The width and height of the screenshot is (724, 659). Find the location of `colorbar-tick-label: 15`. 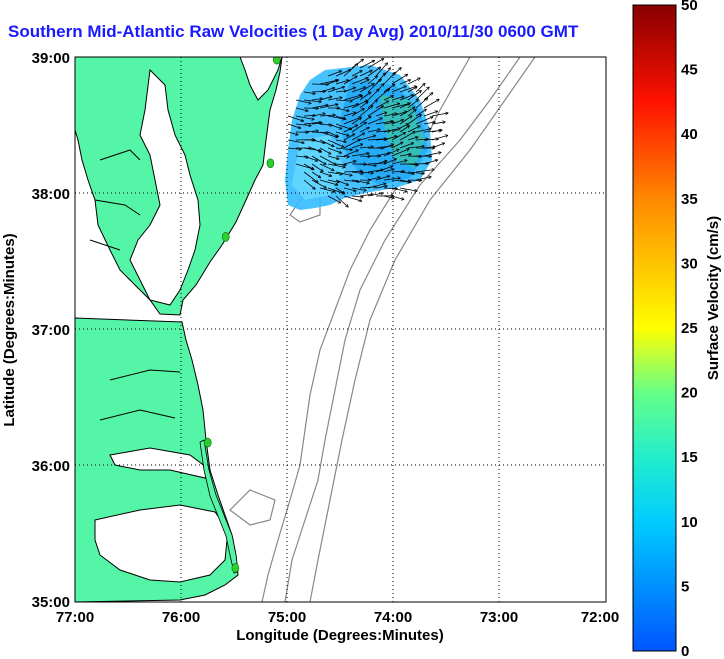

colorbar-tick-label: 15 is located at coordinates (689, 457).